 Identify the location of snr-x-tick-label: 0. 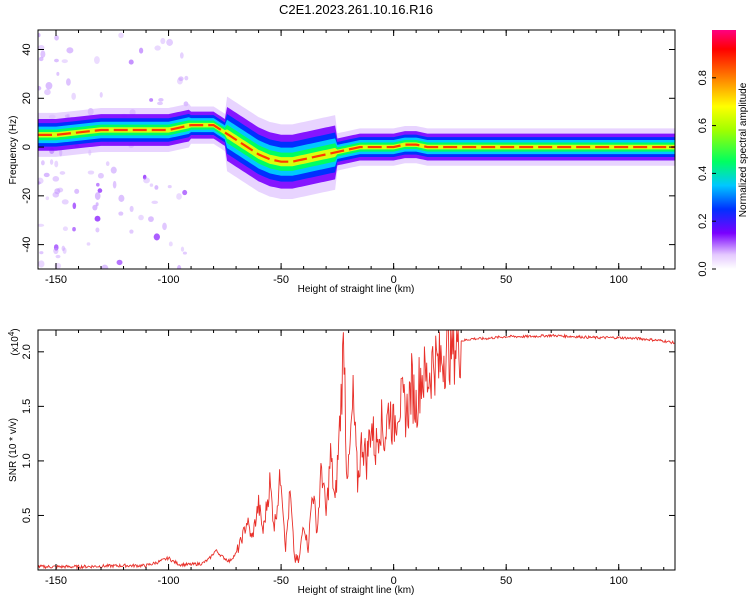
(394, 581).